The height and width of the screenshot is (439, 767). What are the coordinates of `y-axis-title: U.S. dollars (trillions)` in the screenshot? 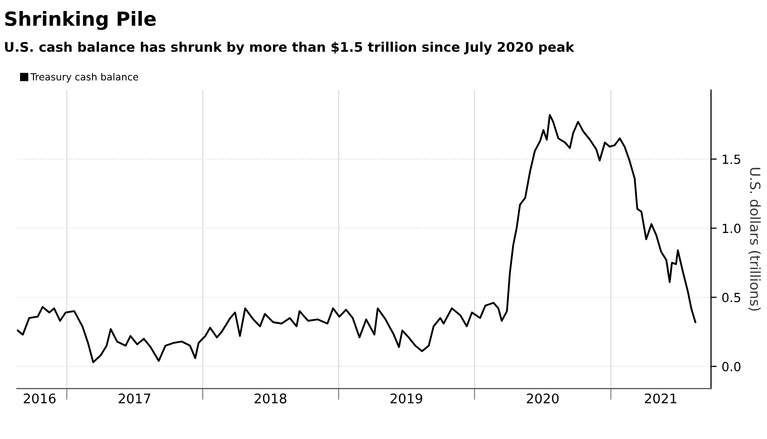 It's located at (754, 239).